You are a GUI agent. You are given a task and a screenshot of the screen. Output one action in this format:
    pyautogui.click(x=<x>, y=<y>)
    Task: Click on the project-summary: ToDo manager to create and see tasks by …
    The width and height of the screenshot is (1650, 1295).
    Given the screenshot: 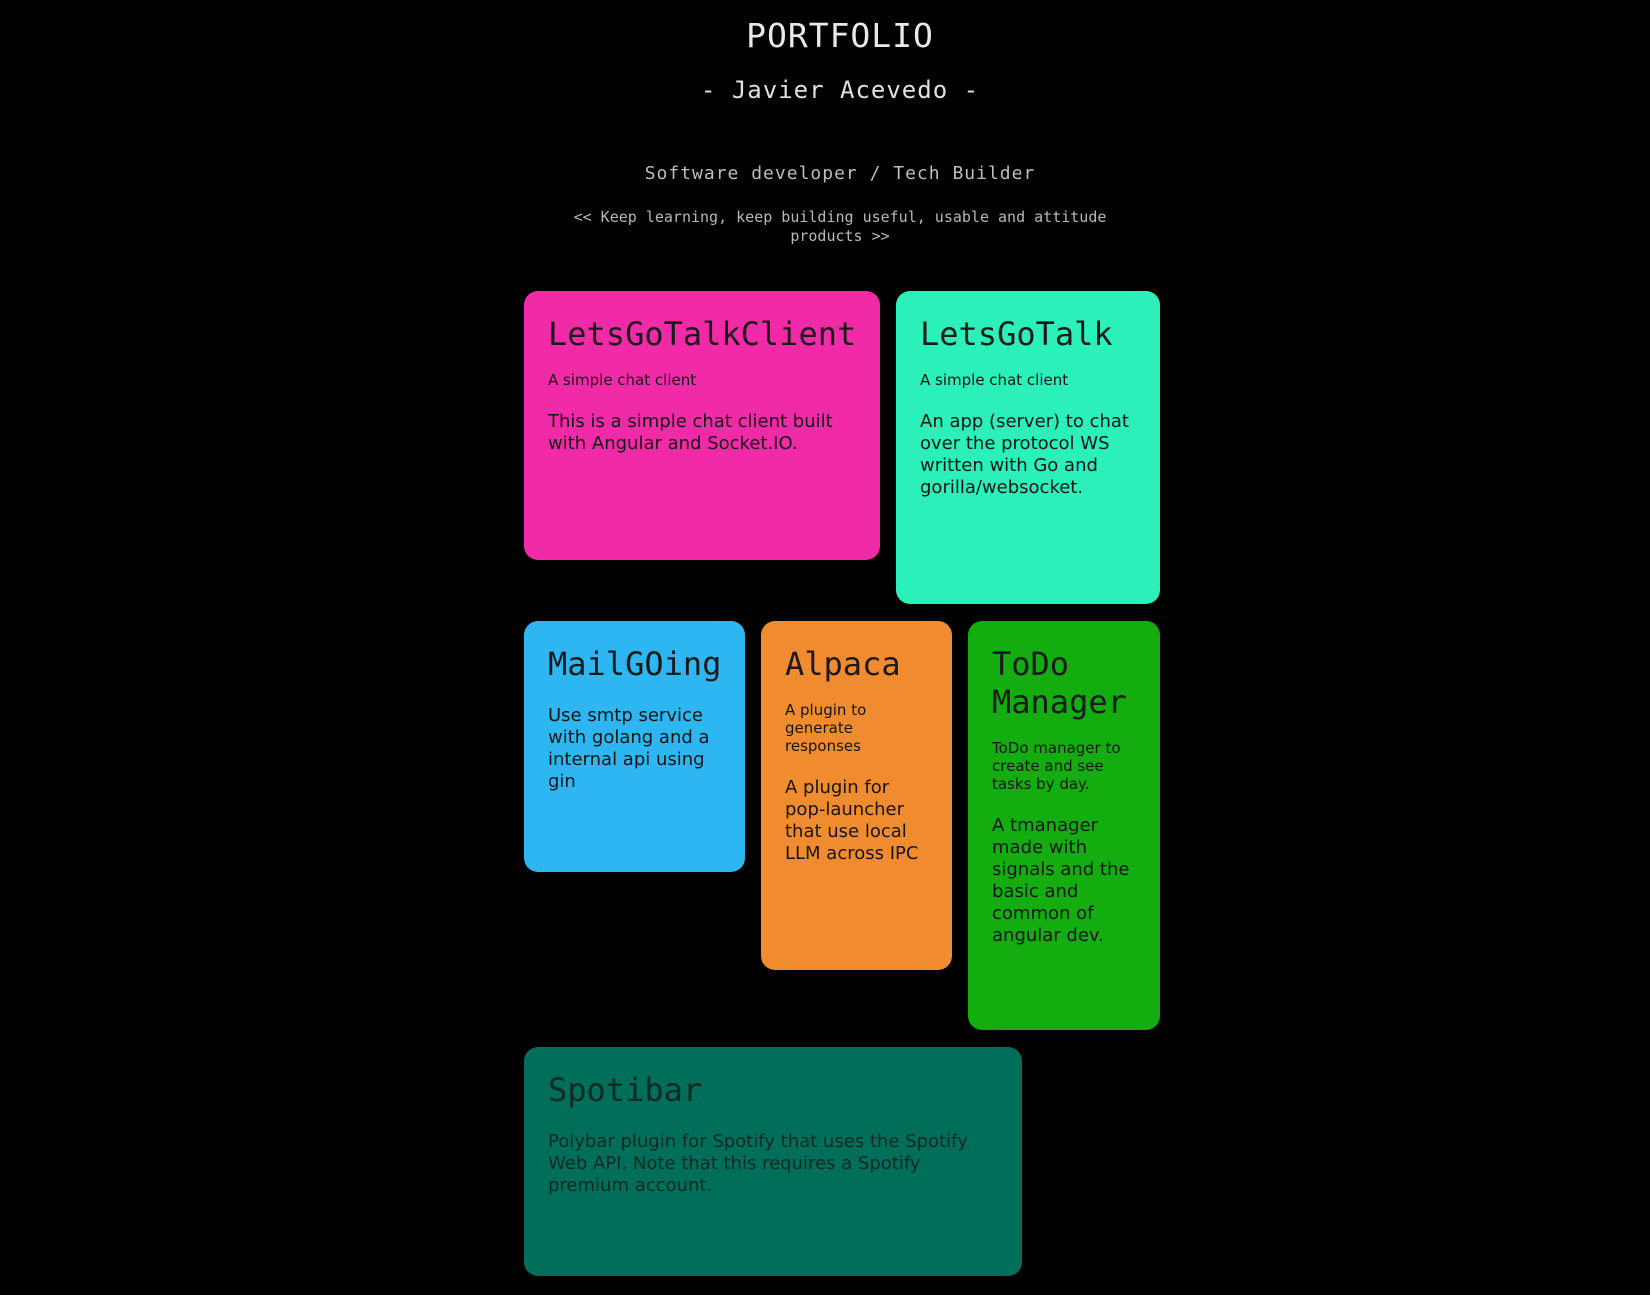 What is the action you would take?
    pyautogui.click(x=1056, y=766)
    